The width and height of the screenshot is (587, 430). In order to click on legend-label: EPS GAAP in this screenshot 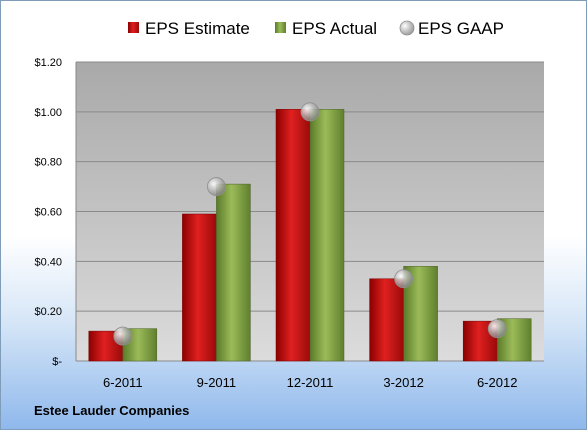, I will do `click(461, 28)`.